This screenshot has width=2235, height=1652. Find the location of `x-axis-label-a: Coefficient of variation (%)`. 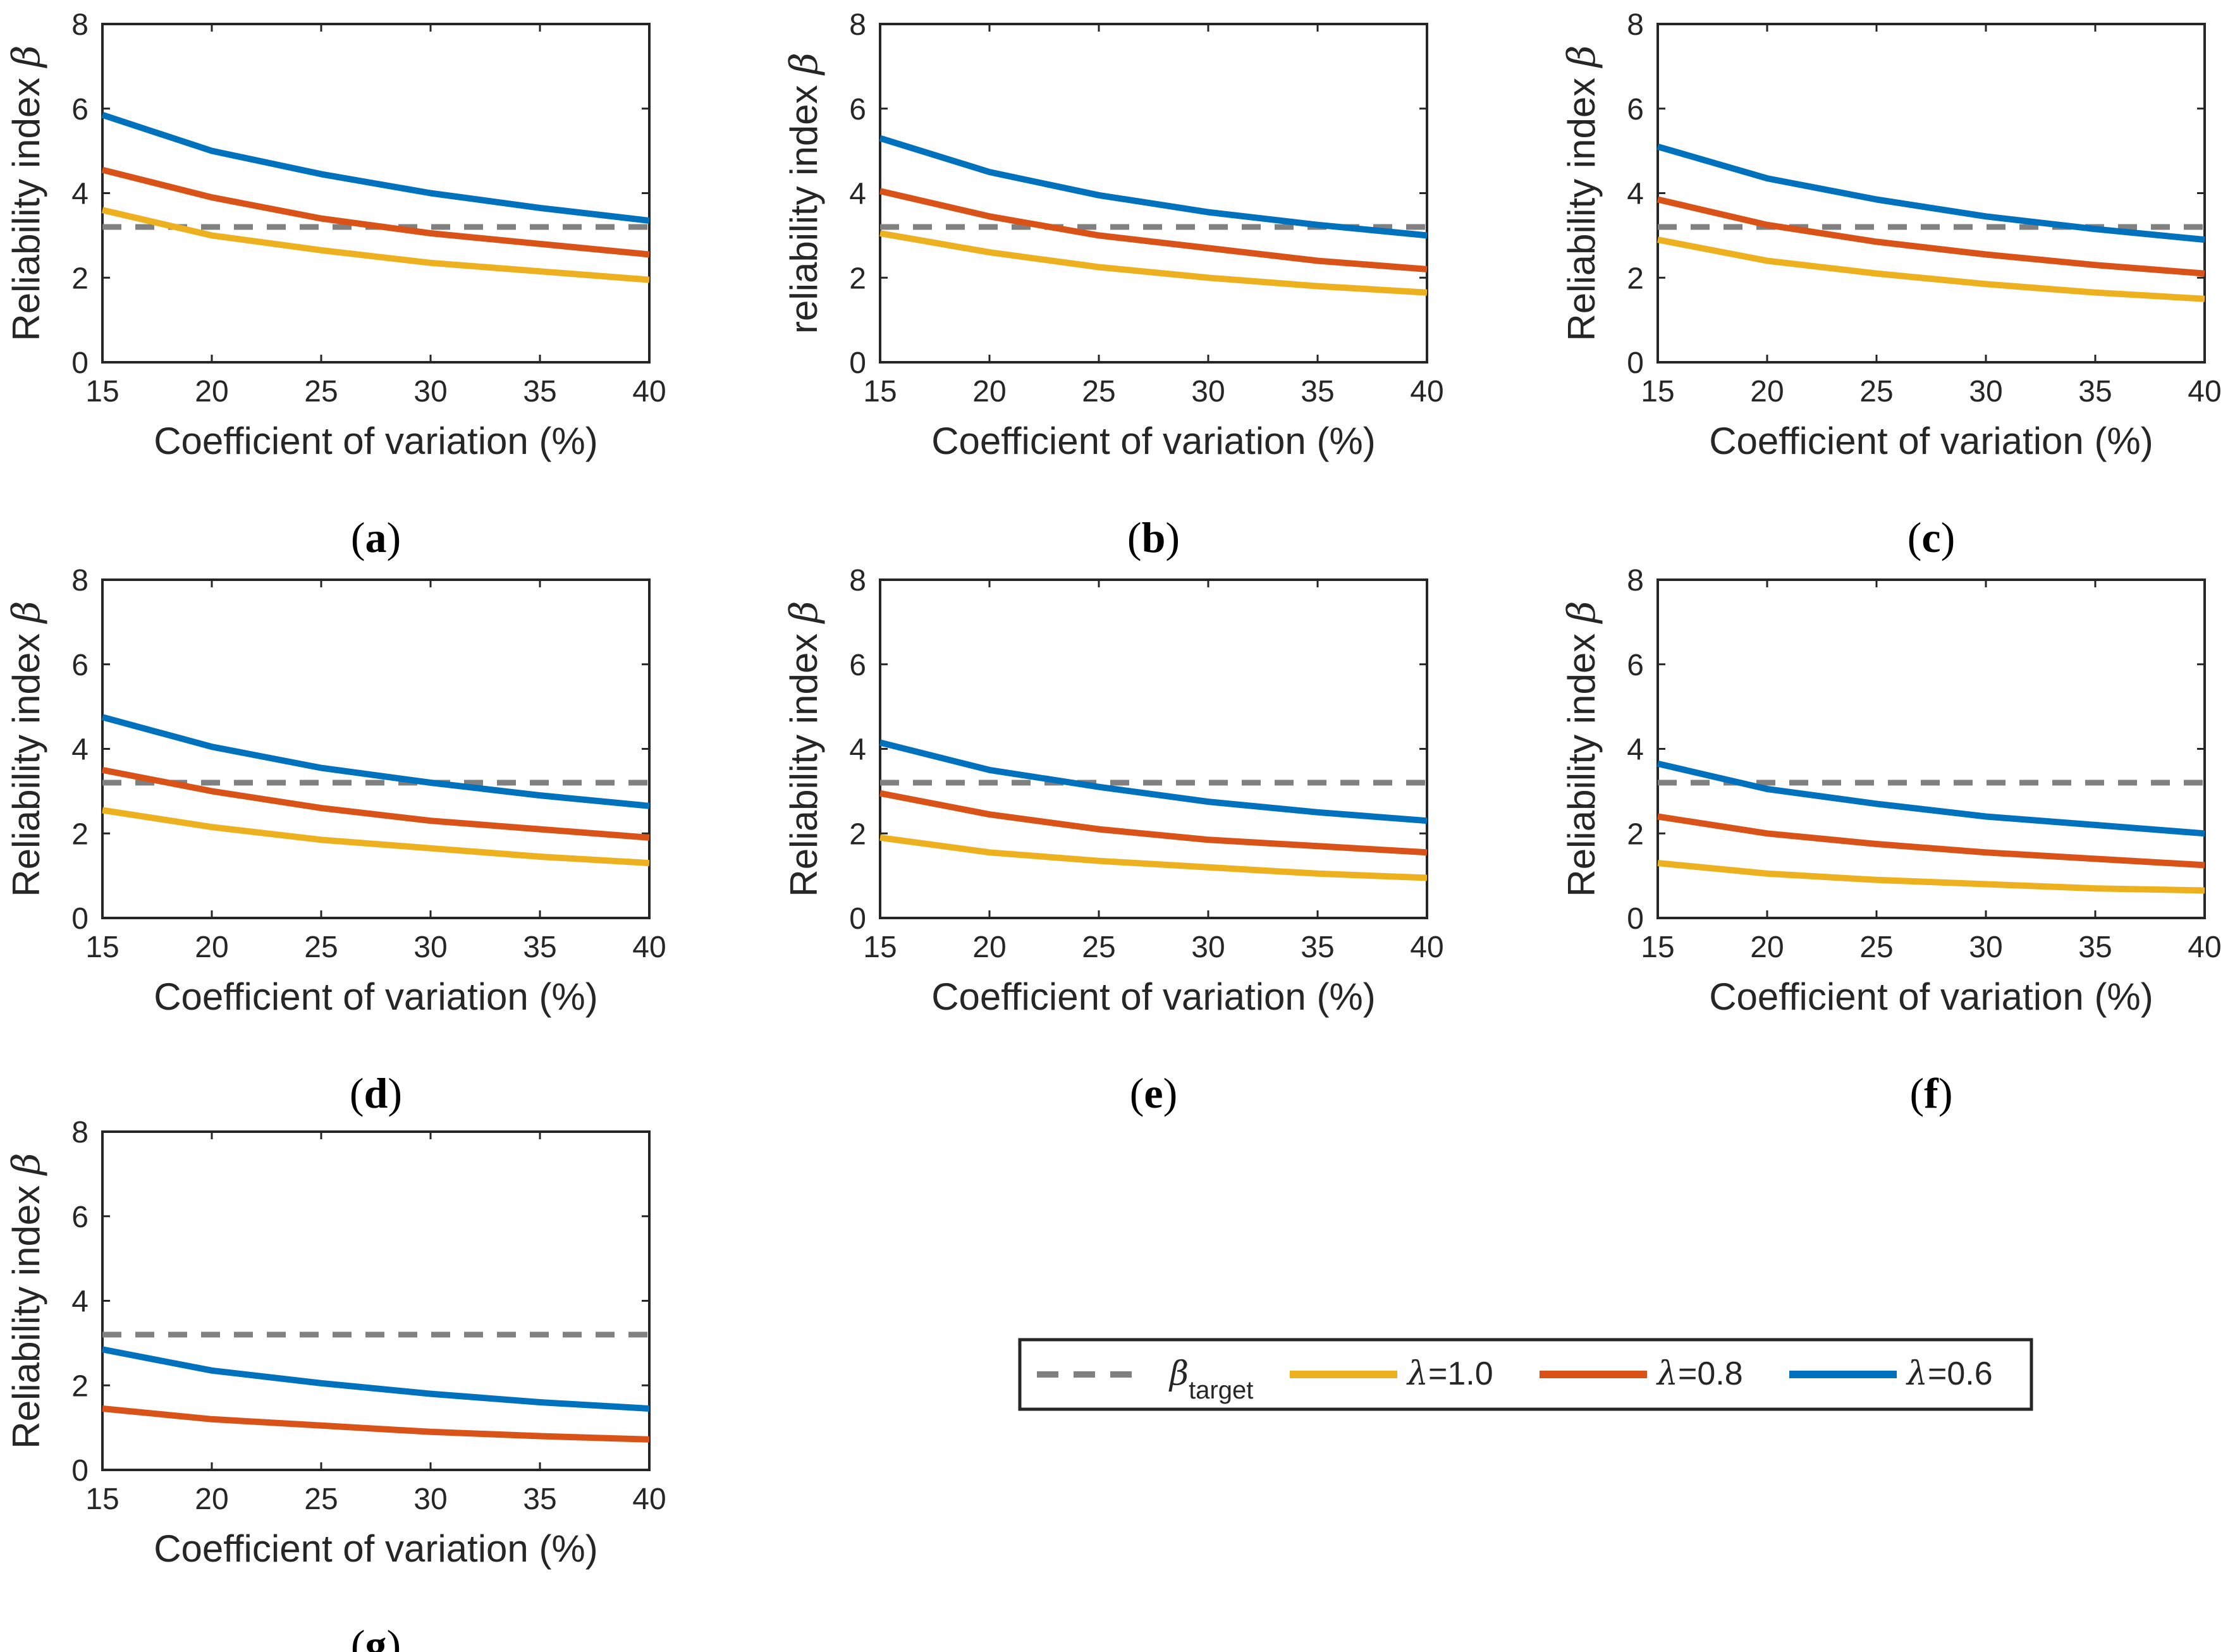

x-axis-label-a: Coefficient of variation (%) is located at coordinates (376, 441).